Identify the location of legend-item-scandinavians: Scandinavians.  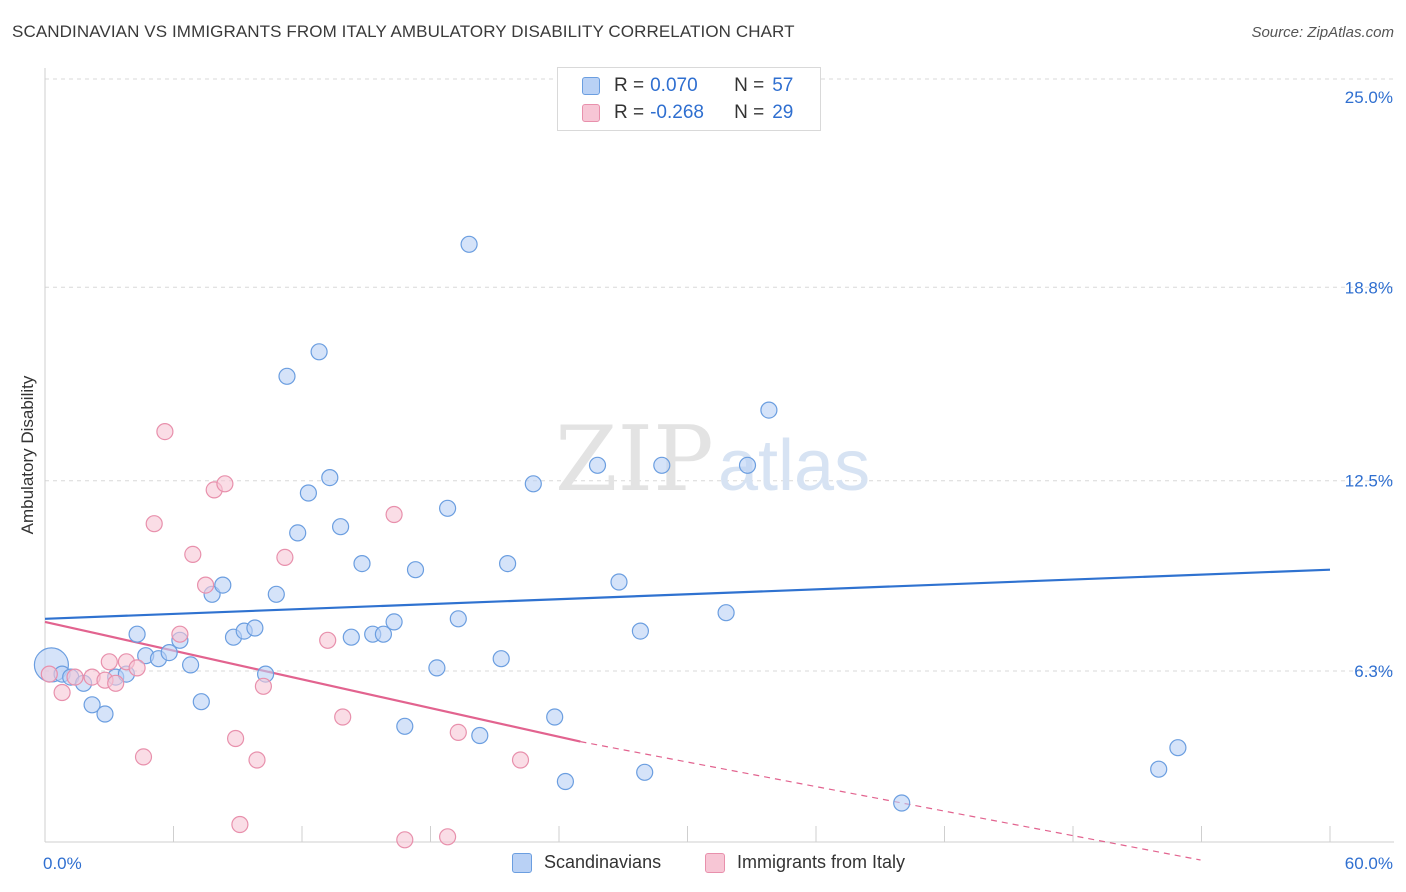
(586, 862).